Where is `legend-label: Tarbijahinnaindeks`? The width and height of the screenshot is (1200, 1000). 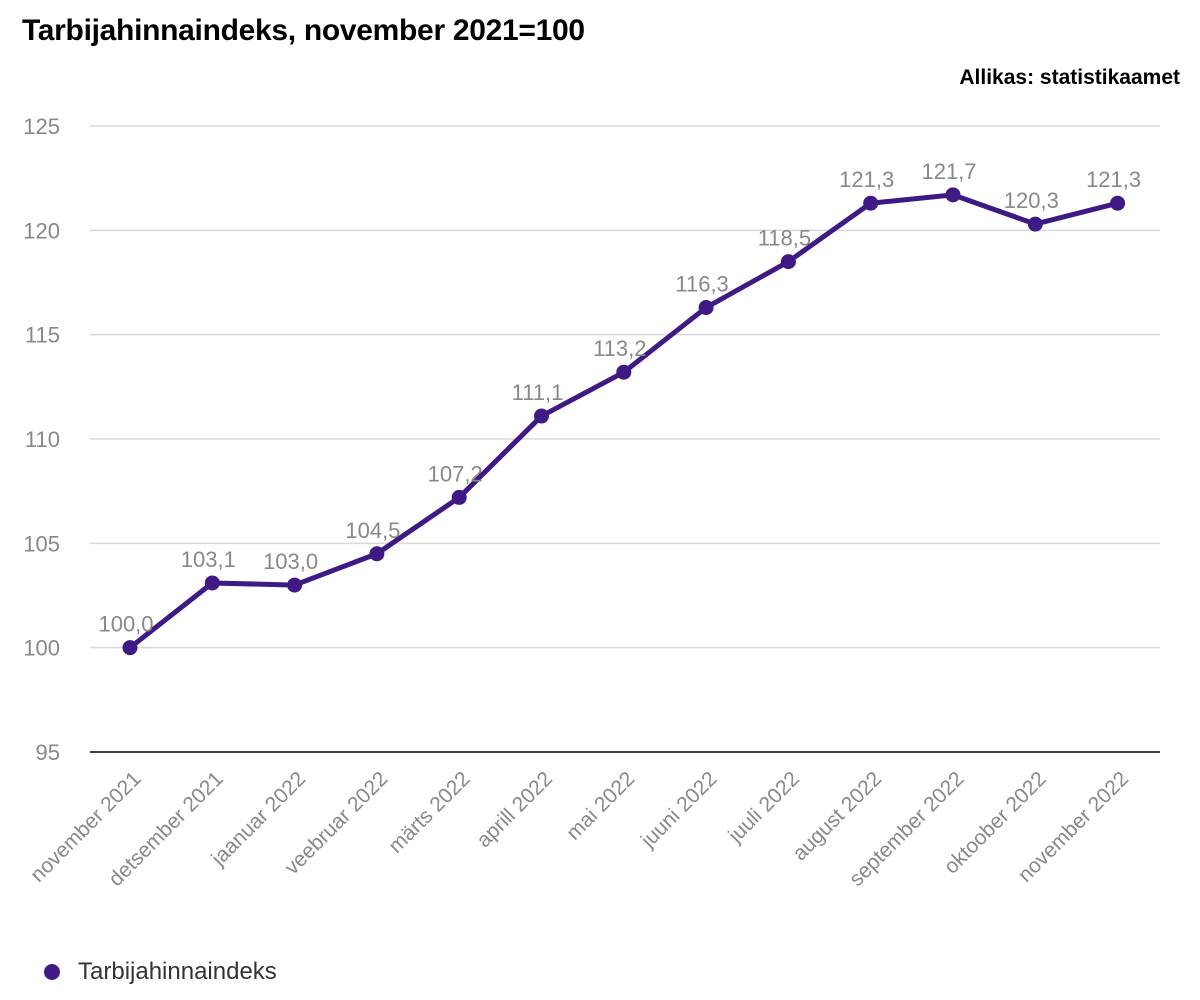 legend-label: Tarbijahinnaindeks is located at coordinates (177, 971).